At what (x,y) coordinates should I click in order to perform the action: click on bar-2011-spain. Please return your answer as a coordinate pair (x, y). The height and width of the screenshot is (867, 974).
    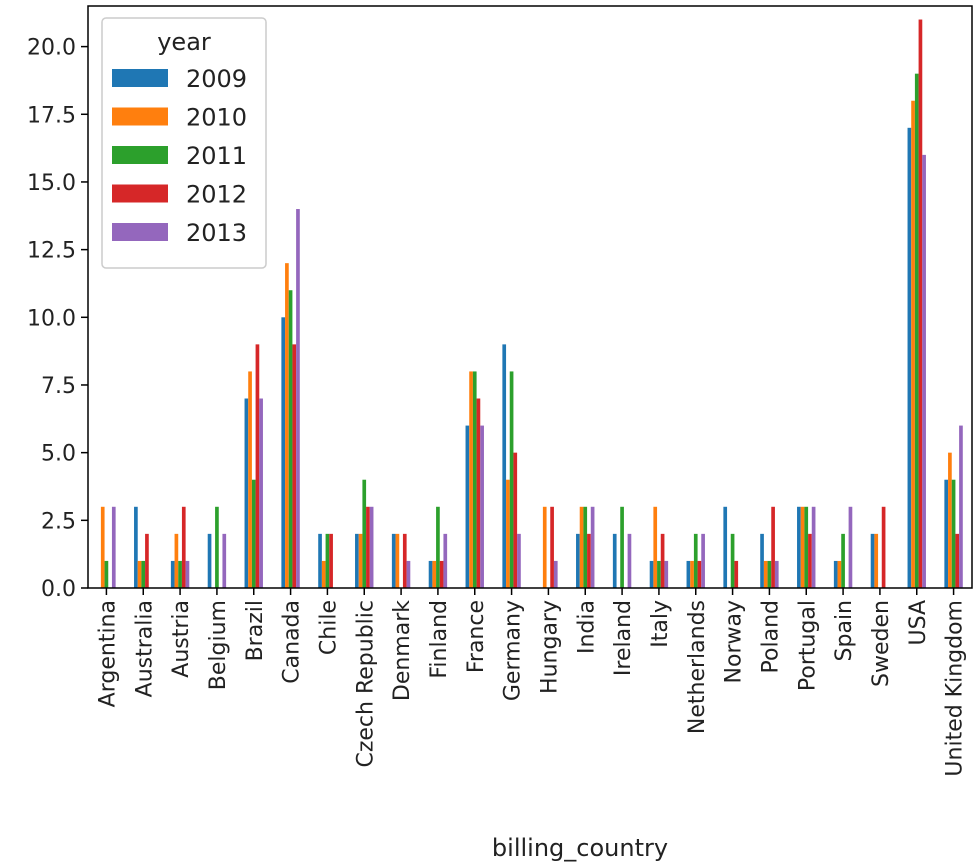
    Looking at the image, I should click on (843, 560).